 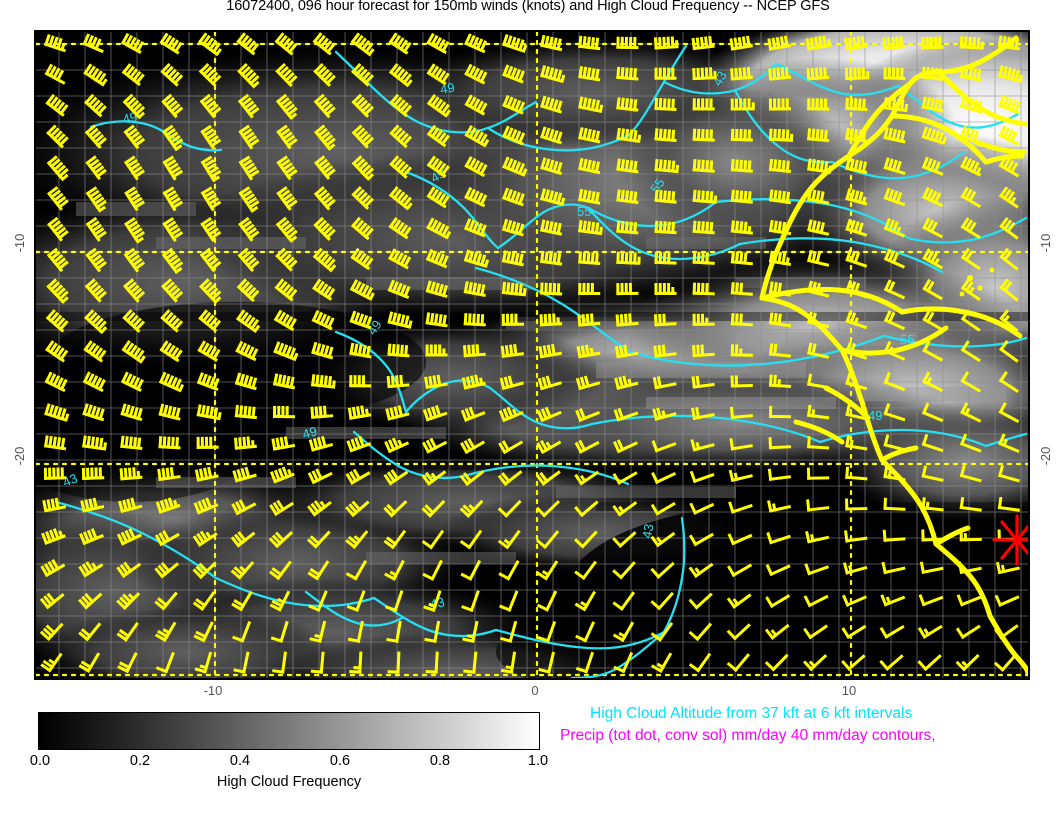 What do you see at coordinates (535, 690) in the screenshot?
I see `x-tick: 0` at bounding box center [535, 690].